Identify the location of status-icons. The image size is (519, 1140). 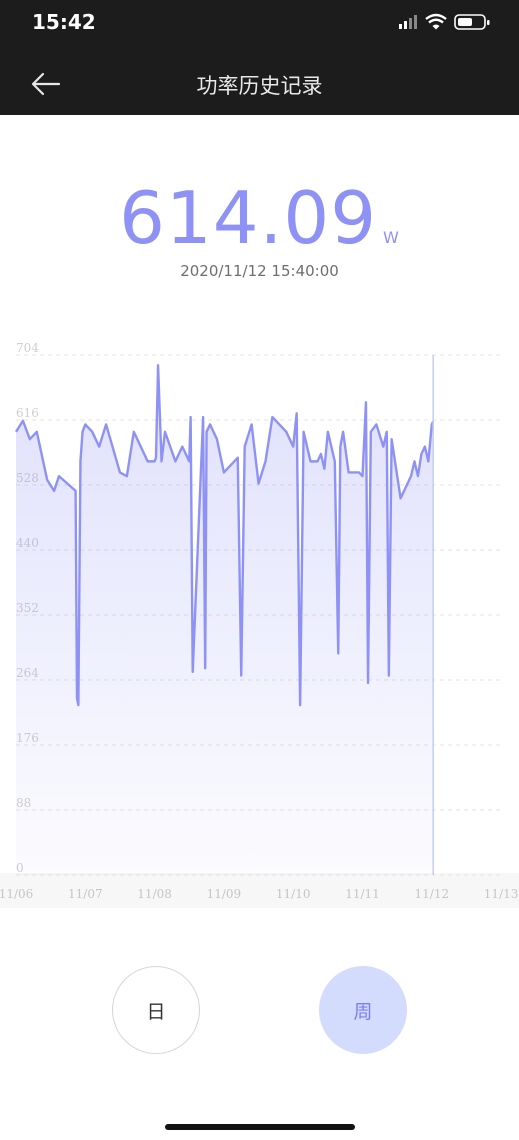
(444, 21).